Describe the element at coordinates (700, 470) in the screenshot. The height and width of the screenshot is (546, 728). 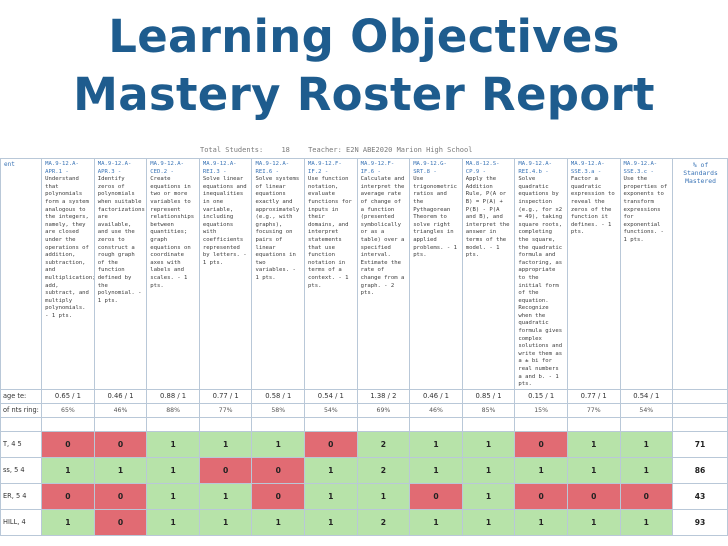
I see `mastered-percent-cell: 86` at that location.